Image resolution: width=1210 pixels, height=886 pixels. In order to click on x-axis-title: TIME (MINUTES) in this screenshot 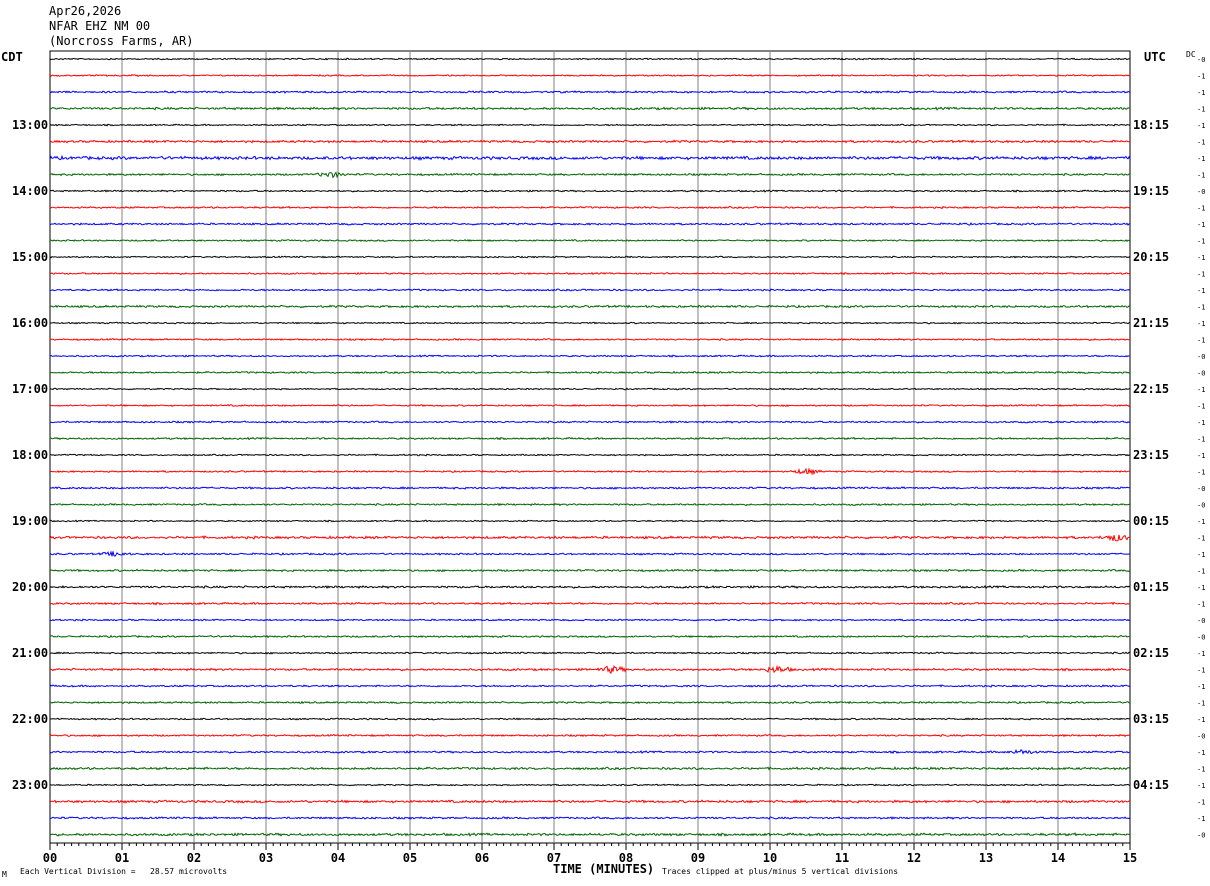, I will do `click(604, 869)`.